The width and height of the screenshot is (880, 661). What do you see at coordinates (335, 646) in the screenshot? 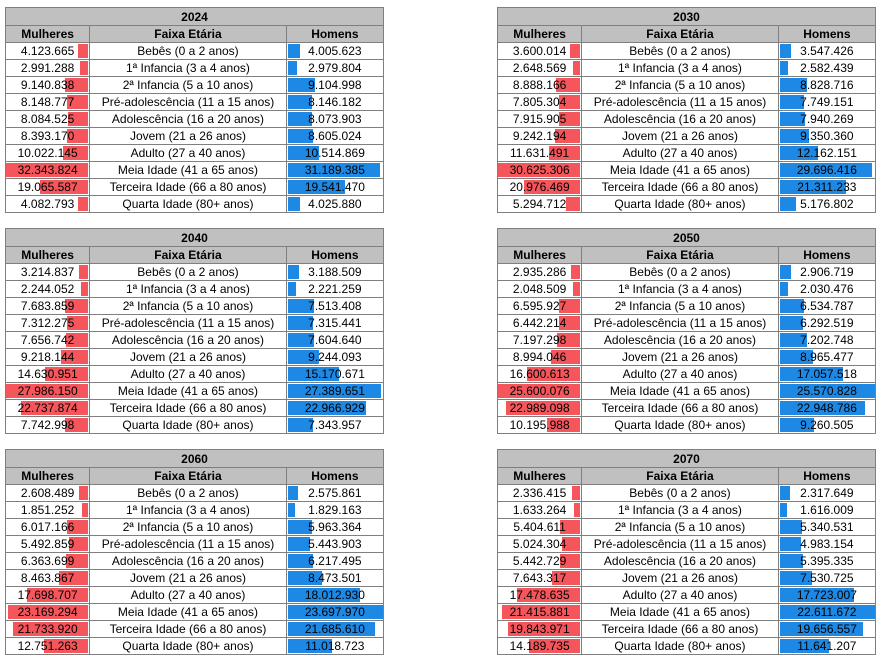
I see `men-cell: 11.018.723` at bounding box center [335, 646].